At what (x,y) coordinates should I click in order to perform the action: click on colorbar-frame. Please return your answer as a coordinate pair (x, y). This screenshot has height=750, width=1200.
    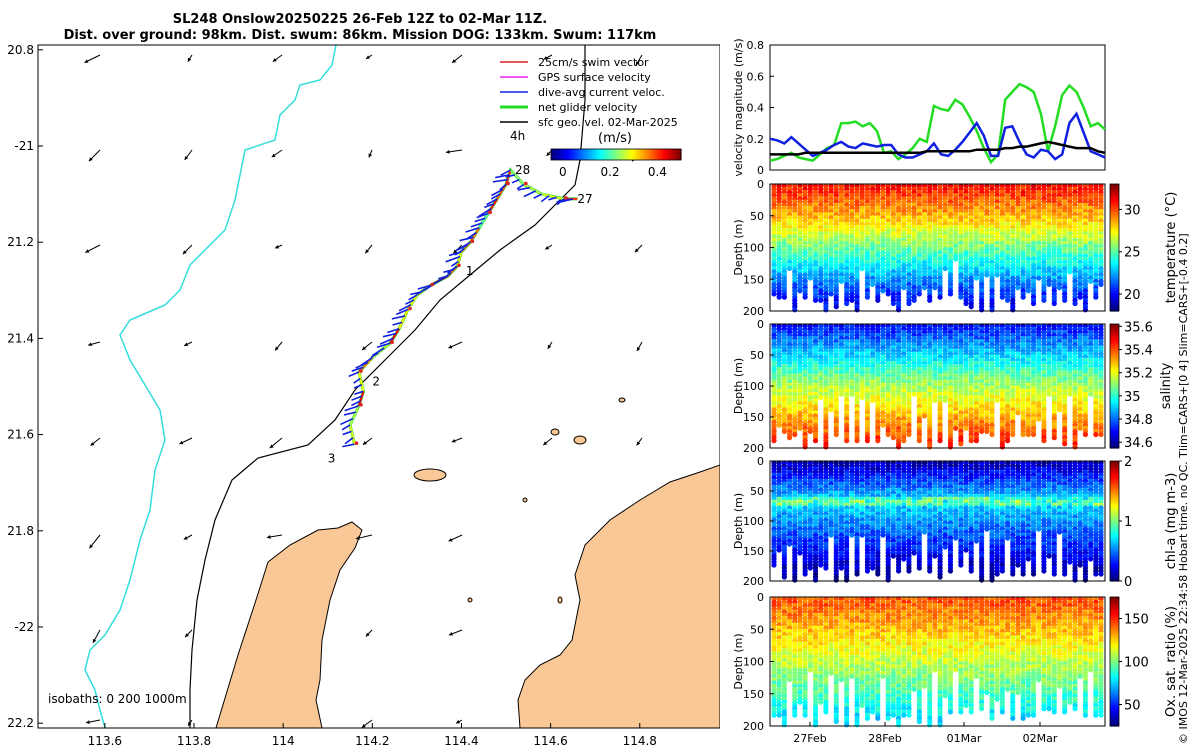
    Looking at the image, I should click on (616, 154).